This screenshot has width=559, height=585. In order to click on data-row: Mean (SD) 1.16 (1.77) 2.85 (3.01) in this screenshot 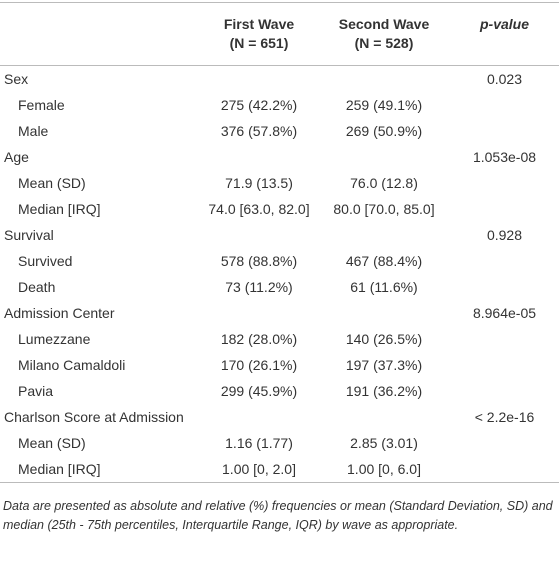, I will do `click(279, 443)`.